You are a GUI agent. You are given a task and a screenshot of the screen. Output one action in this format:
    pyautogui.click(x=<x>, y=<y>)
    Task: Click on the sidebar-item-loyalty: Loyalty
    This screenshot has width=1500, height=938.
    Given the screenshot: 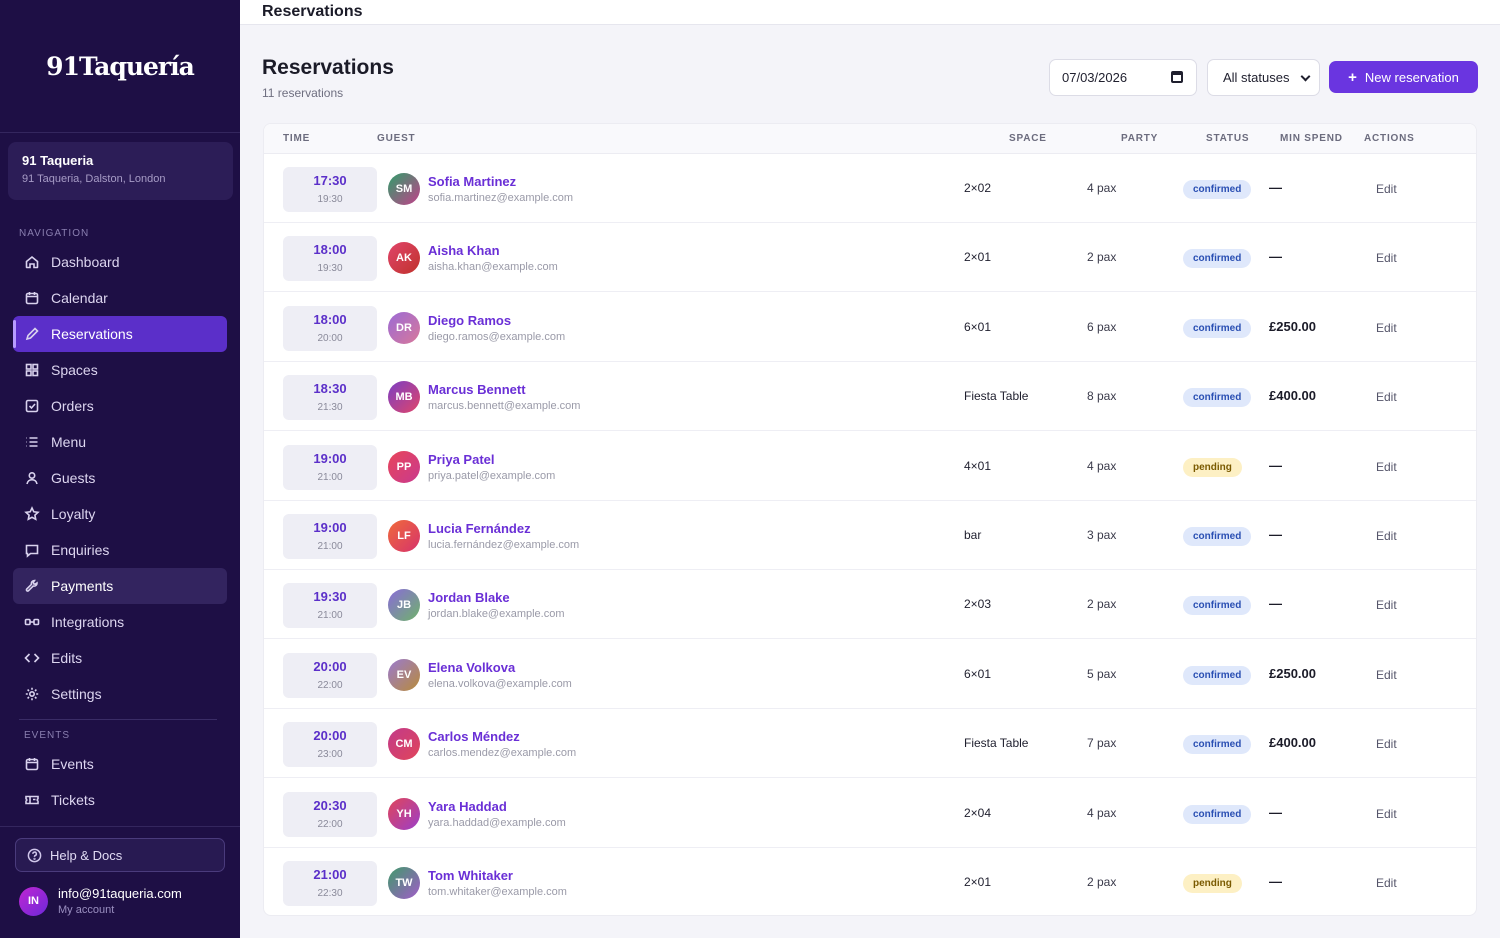 What is the action you would take?
    pyautogui.click(x=120, y=514)
    